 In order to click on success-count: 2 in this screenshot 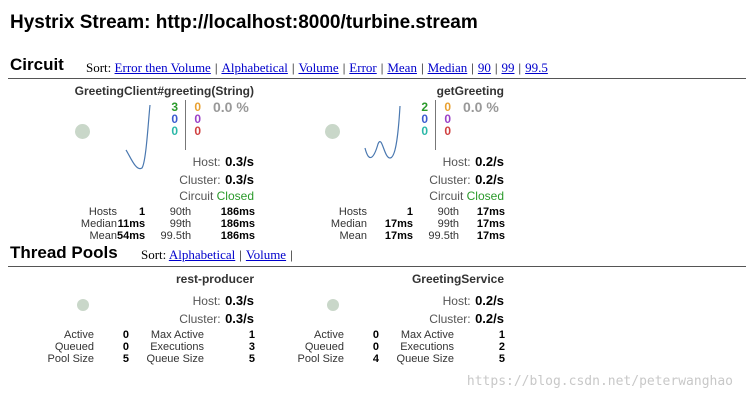, I will do `click(424, 107)`.